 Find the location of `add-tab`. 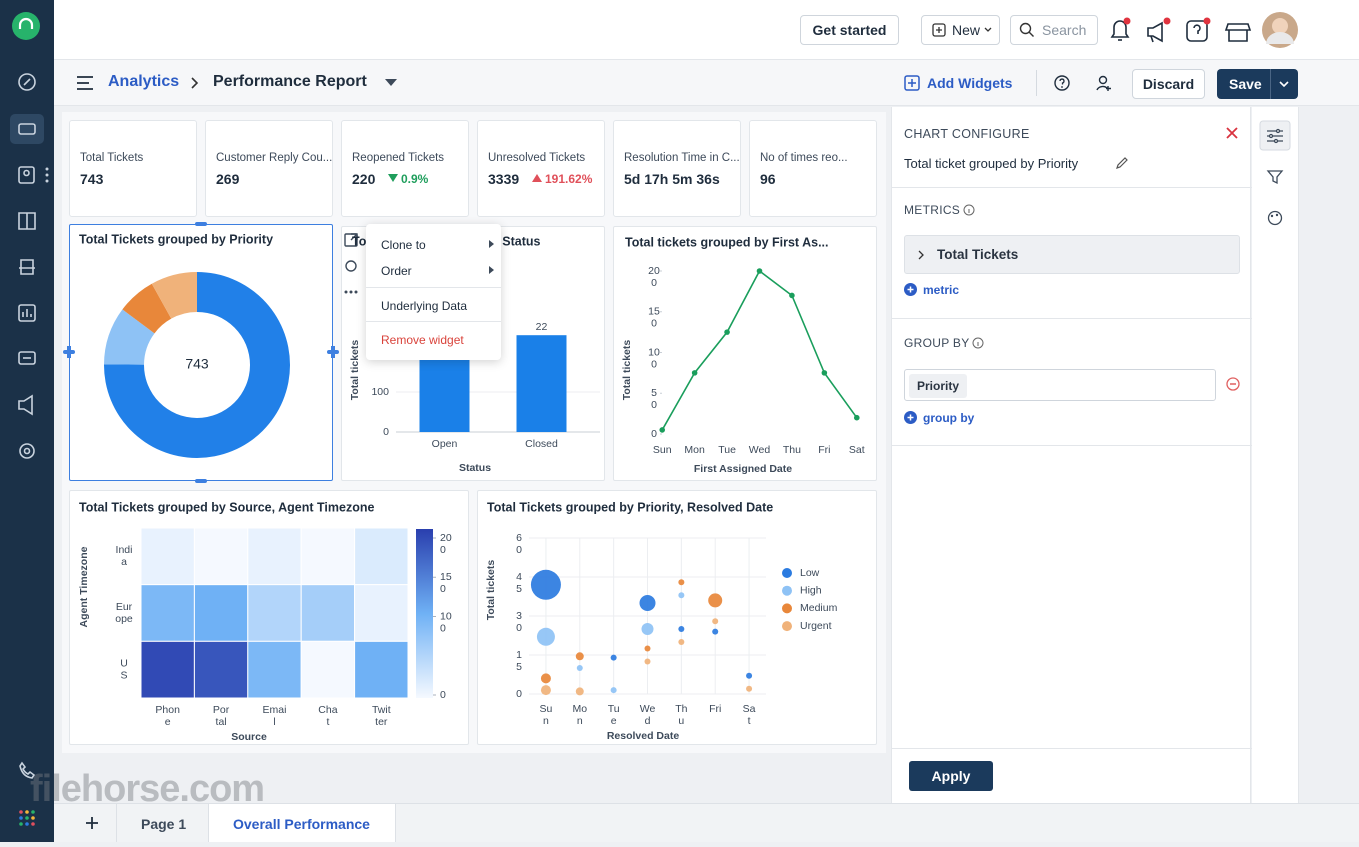

add-tab is located at coordinates (92, 823).